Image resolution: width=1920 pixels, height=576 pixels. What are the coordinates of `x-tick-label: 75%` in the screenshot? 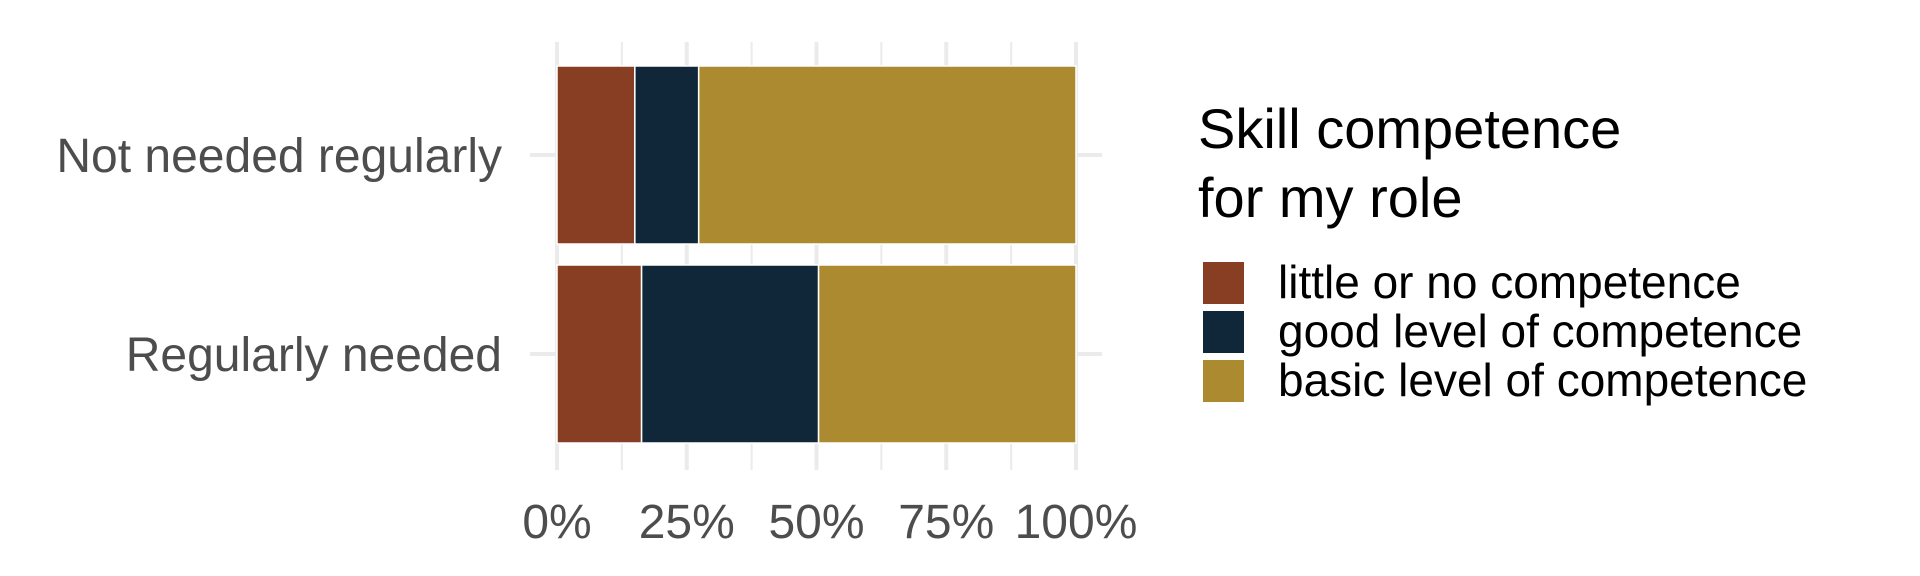 It's located at (946, 522).